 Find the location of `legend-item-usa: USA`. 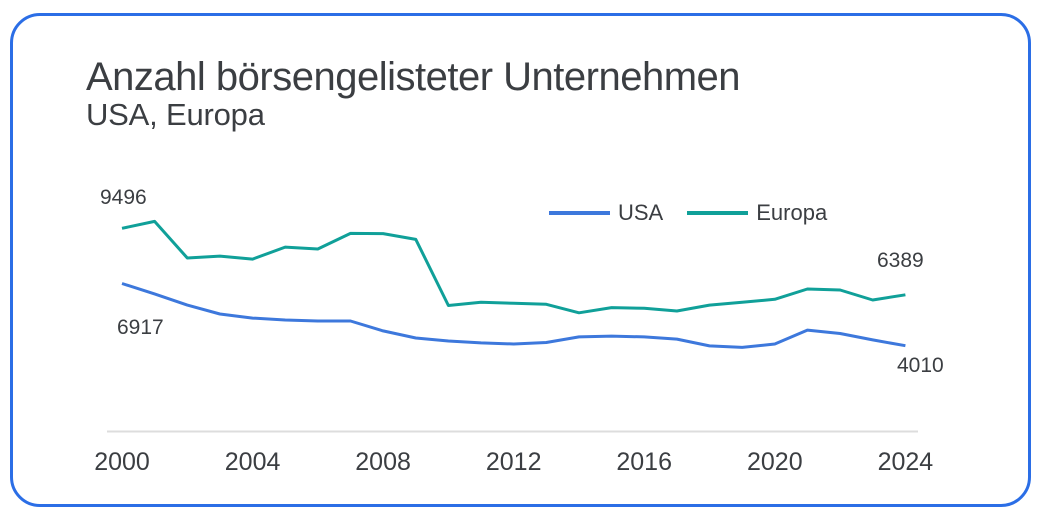

legend-item-usa: USA is located at coordinates (606, 213).